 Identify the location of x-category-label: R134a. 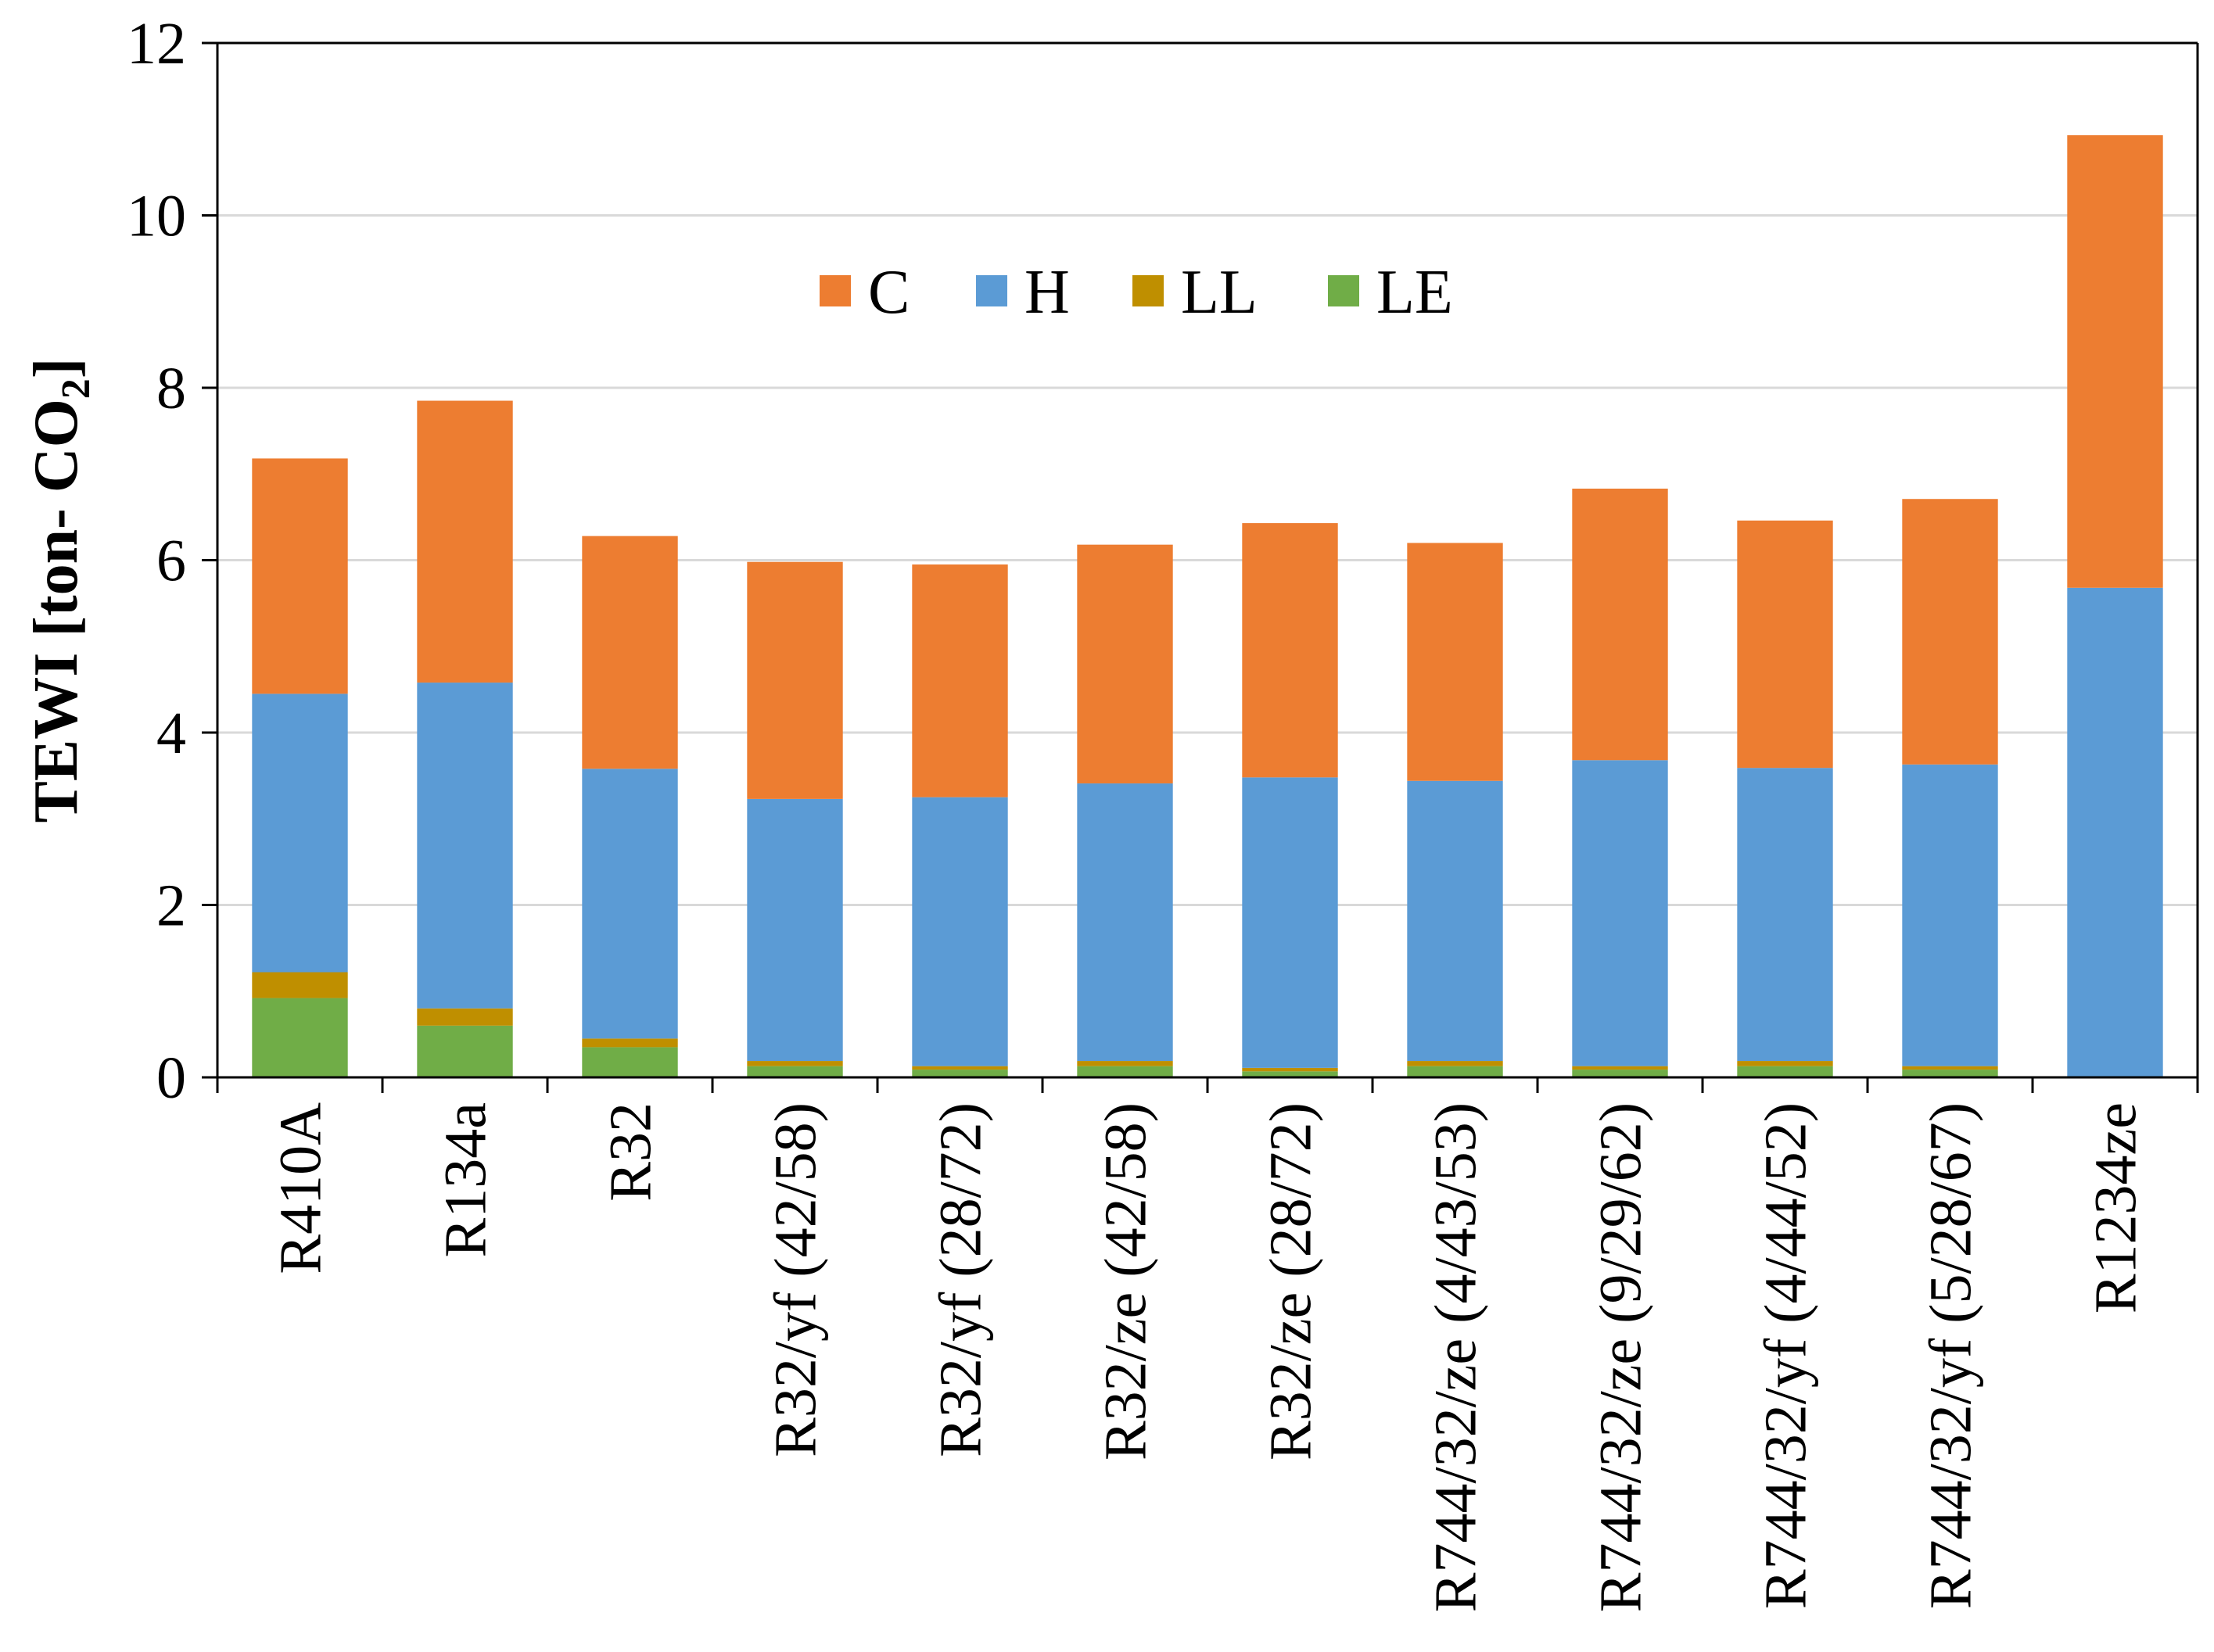
(466, 1179).